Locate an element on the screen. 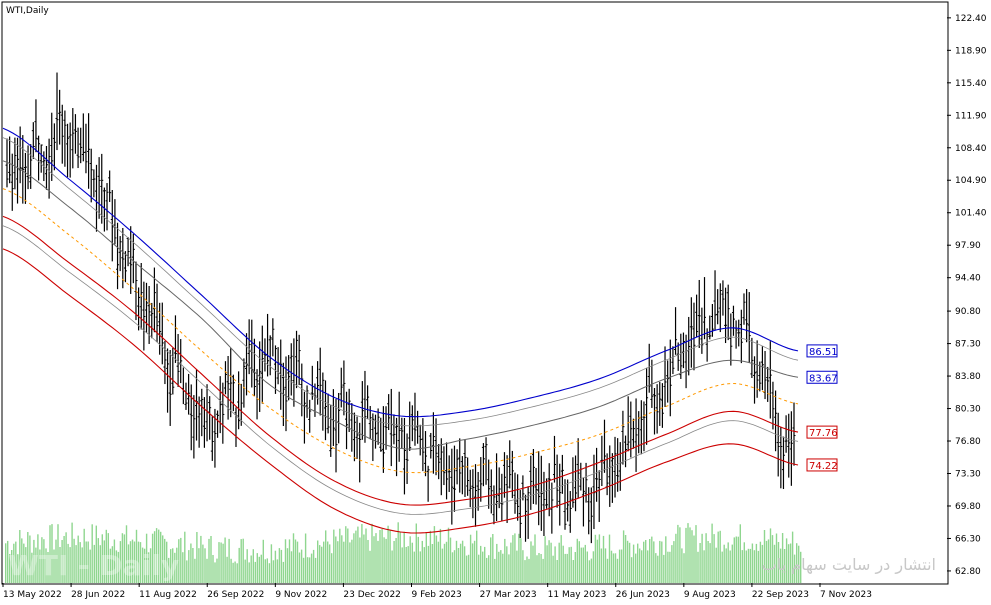 This screenshot has width=991, height=605. y-tick-label: 101.40 is located at coordinates (971, 214).